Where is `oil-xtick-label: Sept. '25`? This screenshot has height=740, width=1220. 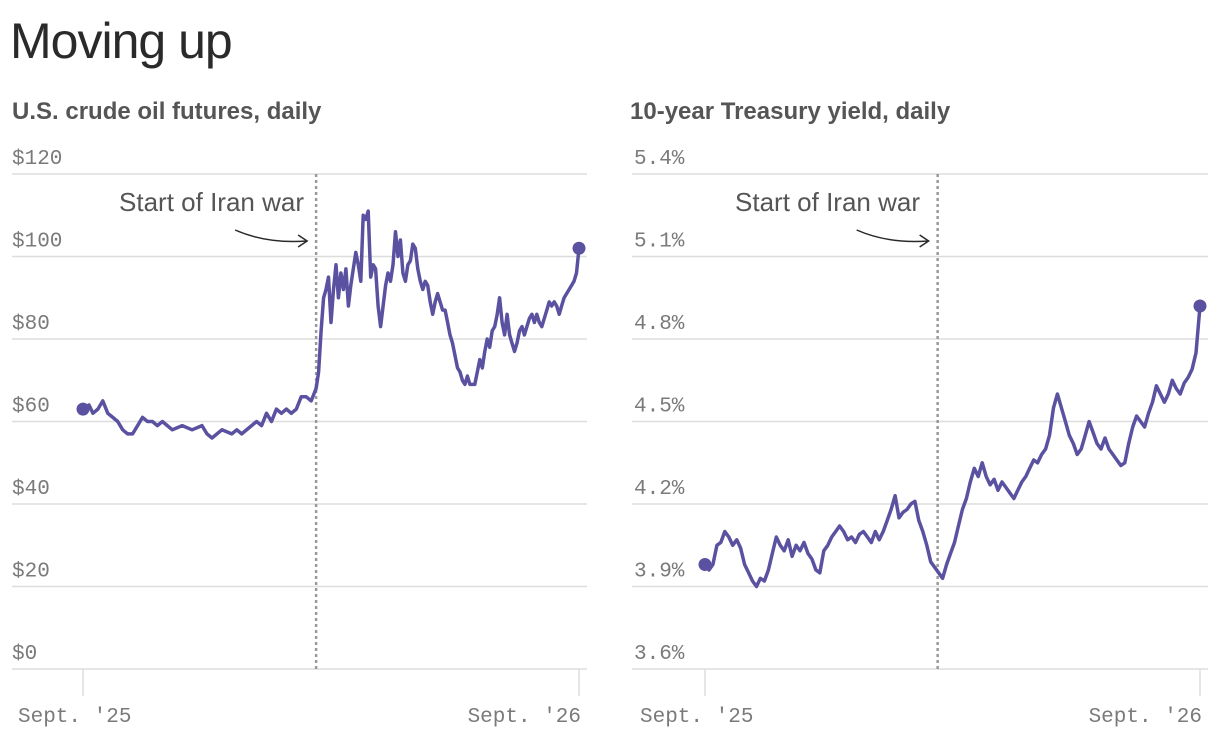
oil-xtick-label: Sept. '25 is located at coordinates (74, 717).